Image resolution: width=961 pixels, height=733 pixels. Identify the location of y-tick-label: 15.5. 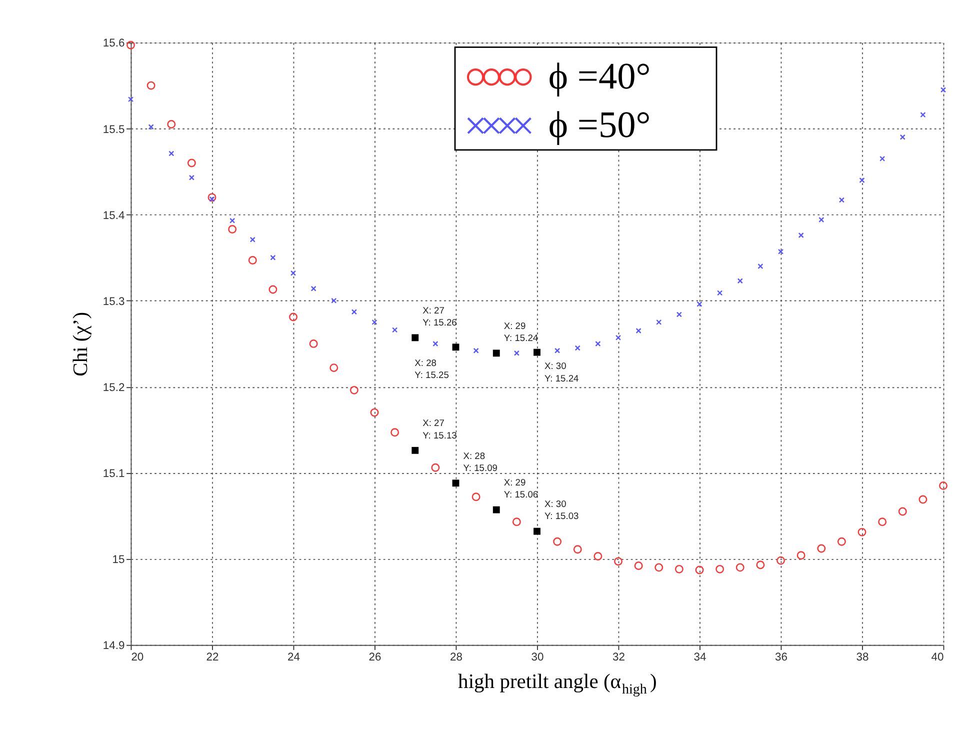
(113, 130).